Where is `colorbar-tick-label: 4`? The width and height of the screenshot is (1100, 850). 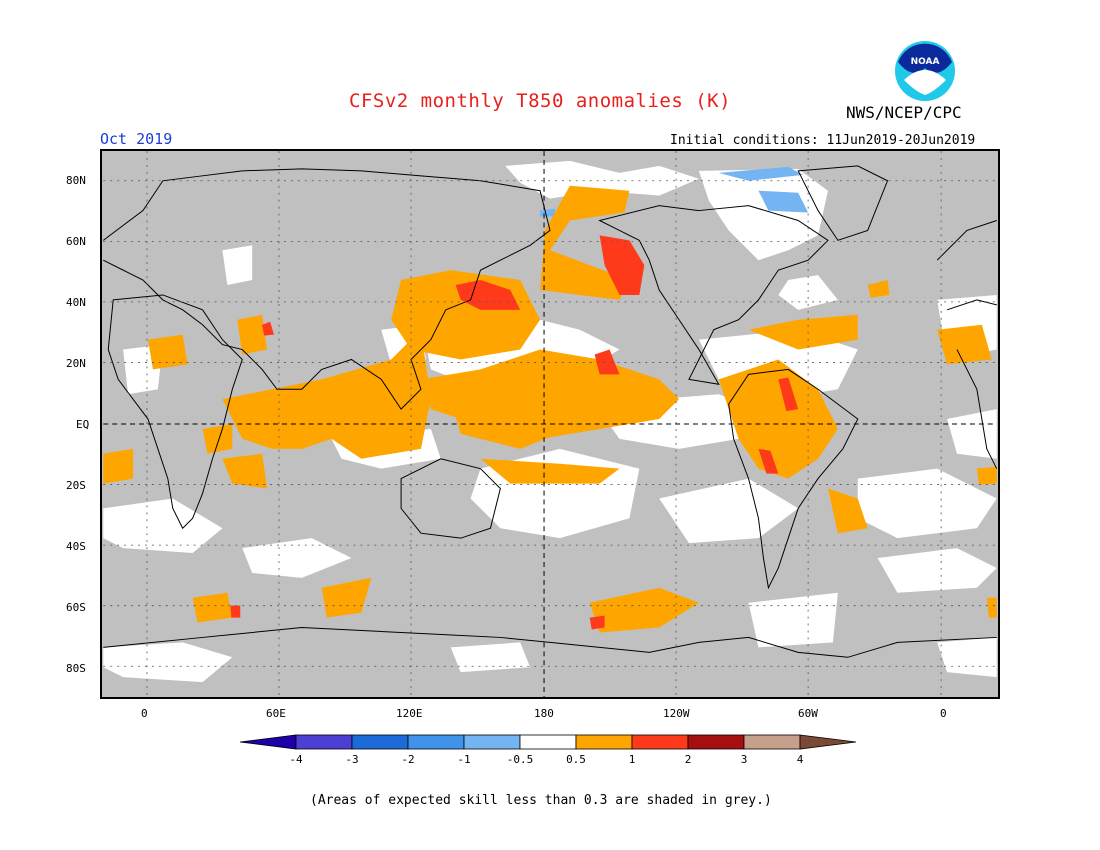
colorbar-tick-label: 4 is located at coordinates (800, 759).